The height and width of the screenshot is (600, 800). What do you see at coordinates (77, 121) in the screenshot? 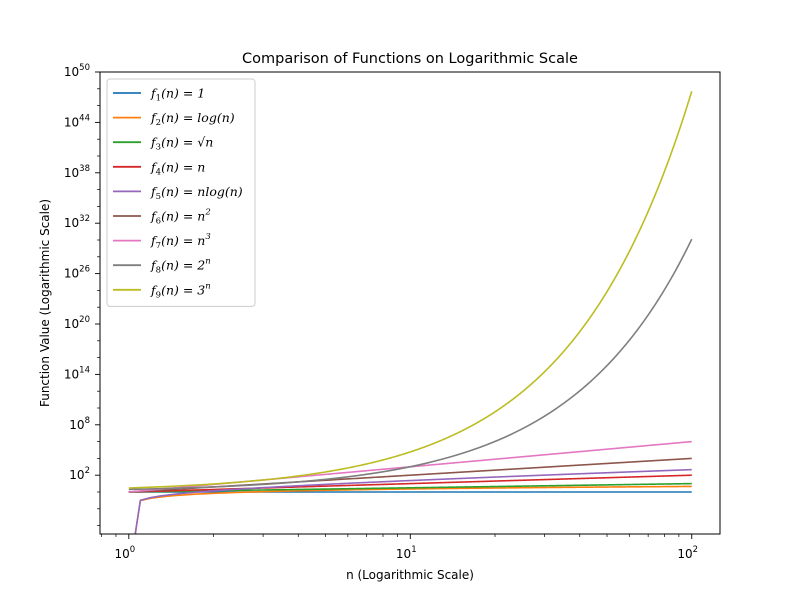
I see `y-tick-label: 1044` at bounding box center [77, 121].